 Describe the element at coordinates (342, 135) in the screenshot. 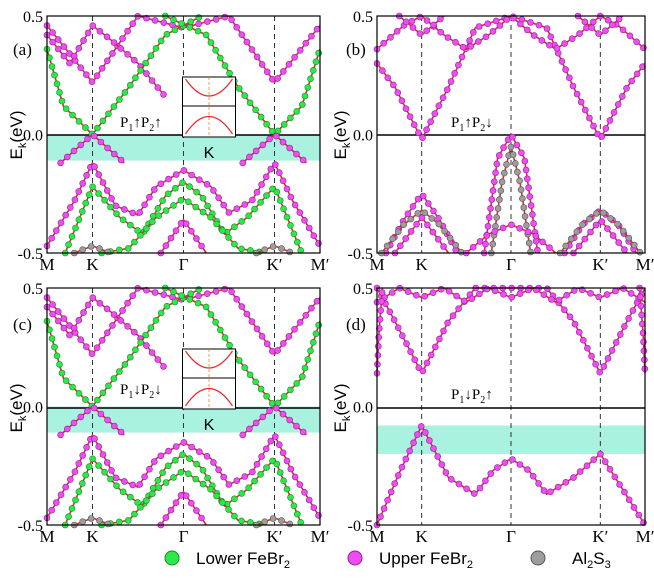

I see `panel-b-ylabel: Ek(eV)` at that location.